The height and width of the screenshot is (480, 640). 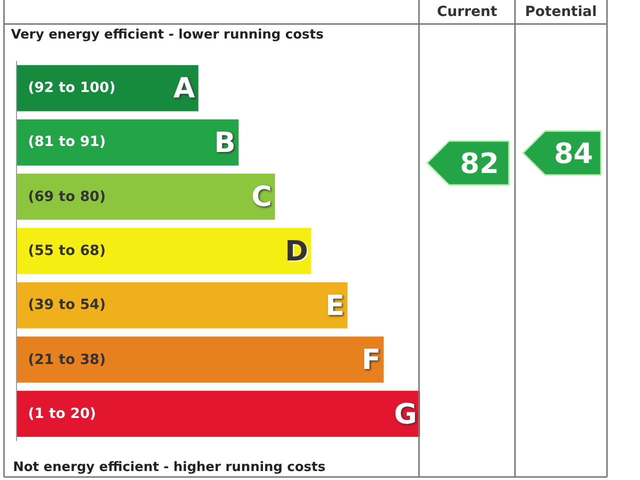 I want to click on y-tick-label: F, so click(x=371, y=359).